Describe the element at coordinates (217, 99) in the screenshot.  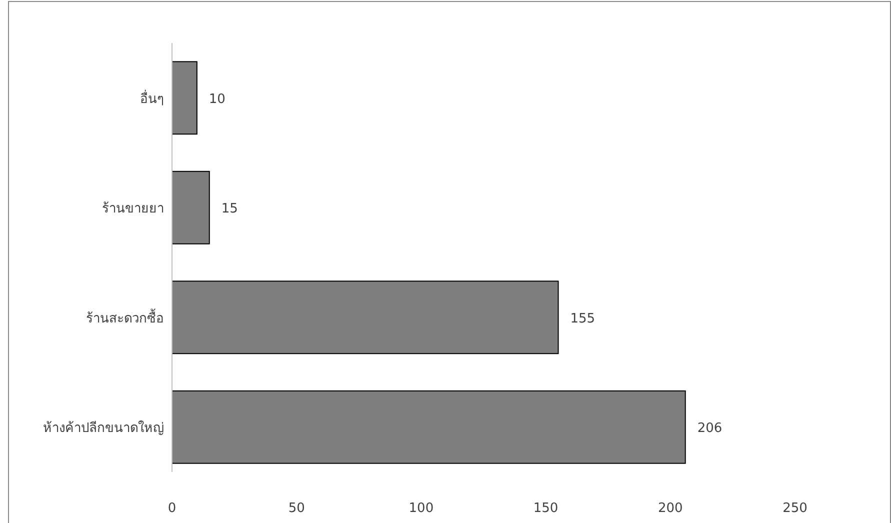
I see `data-label: 10` at that location.